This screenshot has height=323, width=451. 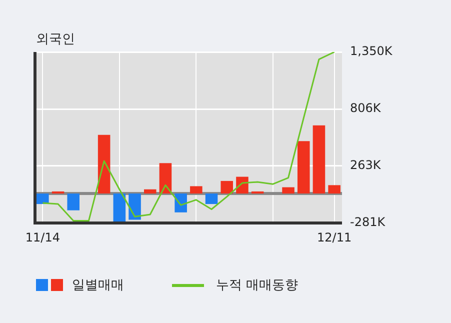 What do you see at coordinates (55, 39) in the screenshot?
I see `chart-title: 외국인` at bounding box center [55, 39].